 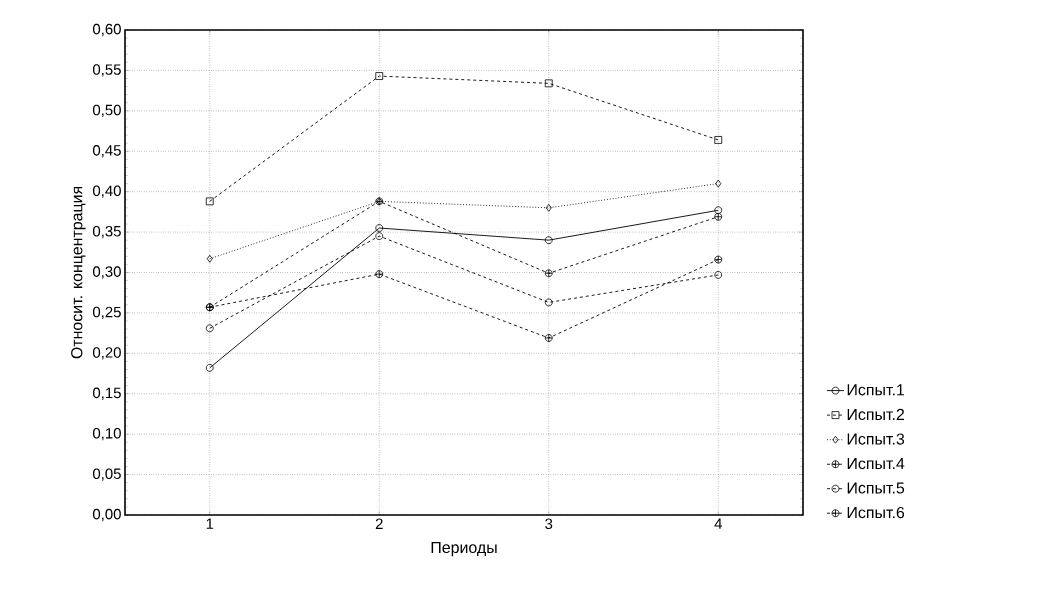 What do you see at coordinates (106, 30) in the screenshot?
I see `y-tick-label: 0,60` at bounding box center [106, 30].